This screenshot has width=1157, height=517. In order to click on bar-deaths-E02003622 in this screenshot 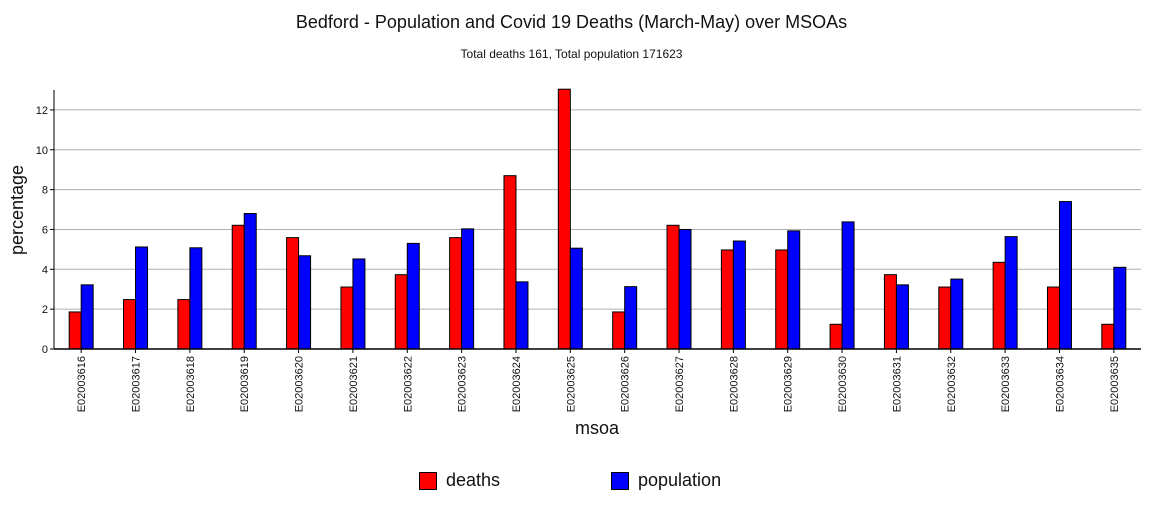, I will do `click(401, 312)`.